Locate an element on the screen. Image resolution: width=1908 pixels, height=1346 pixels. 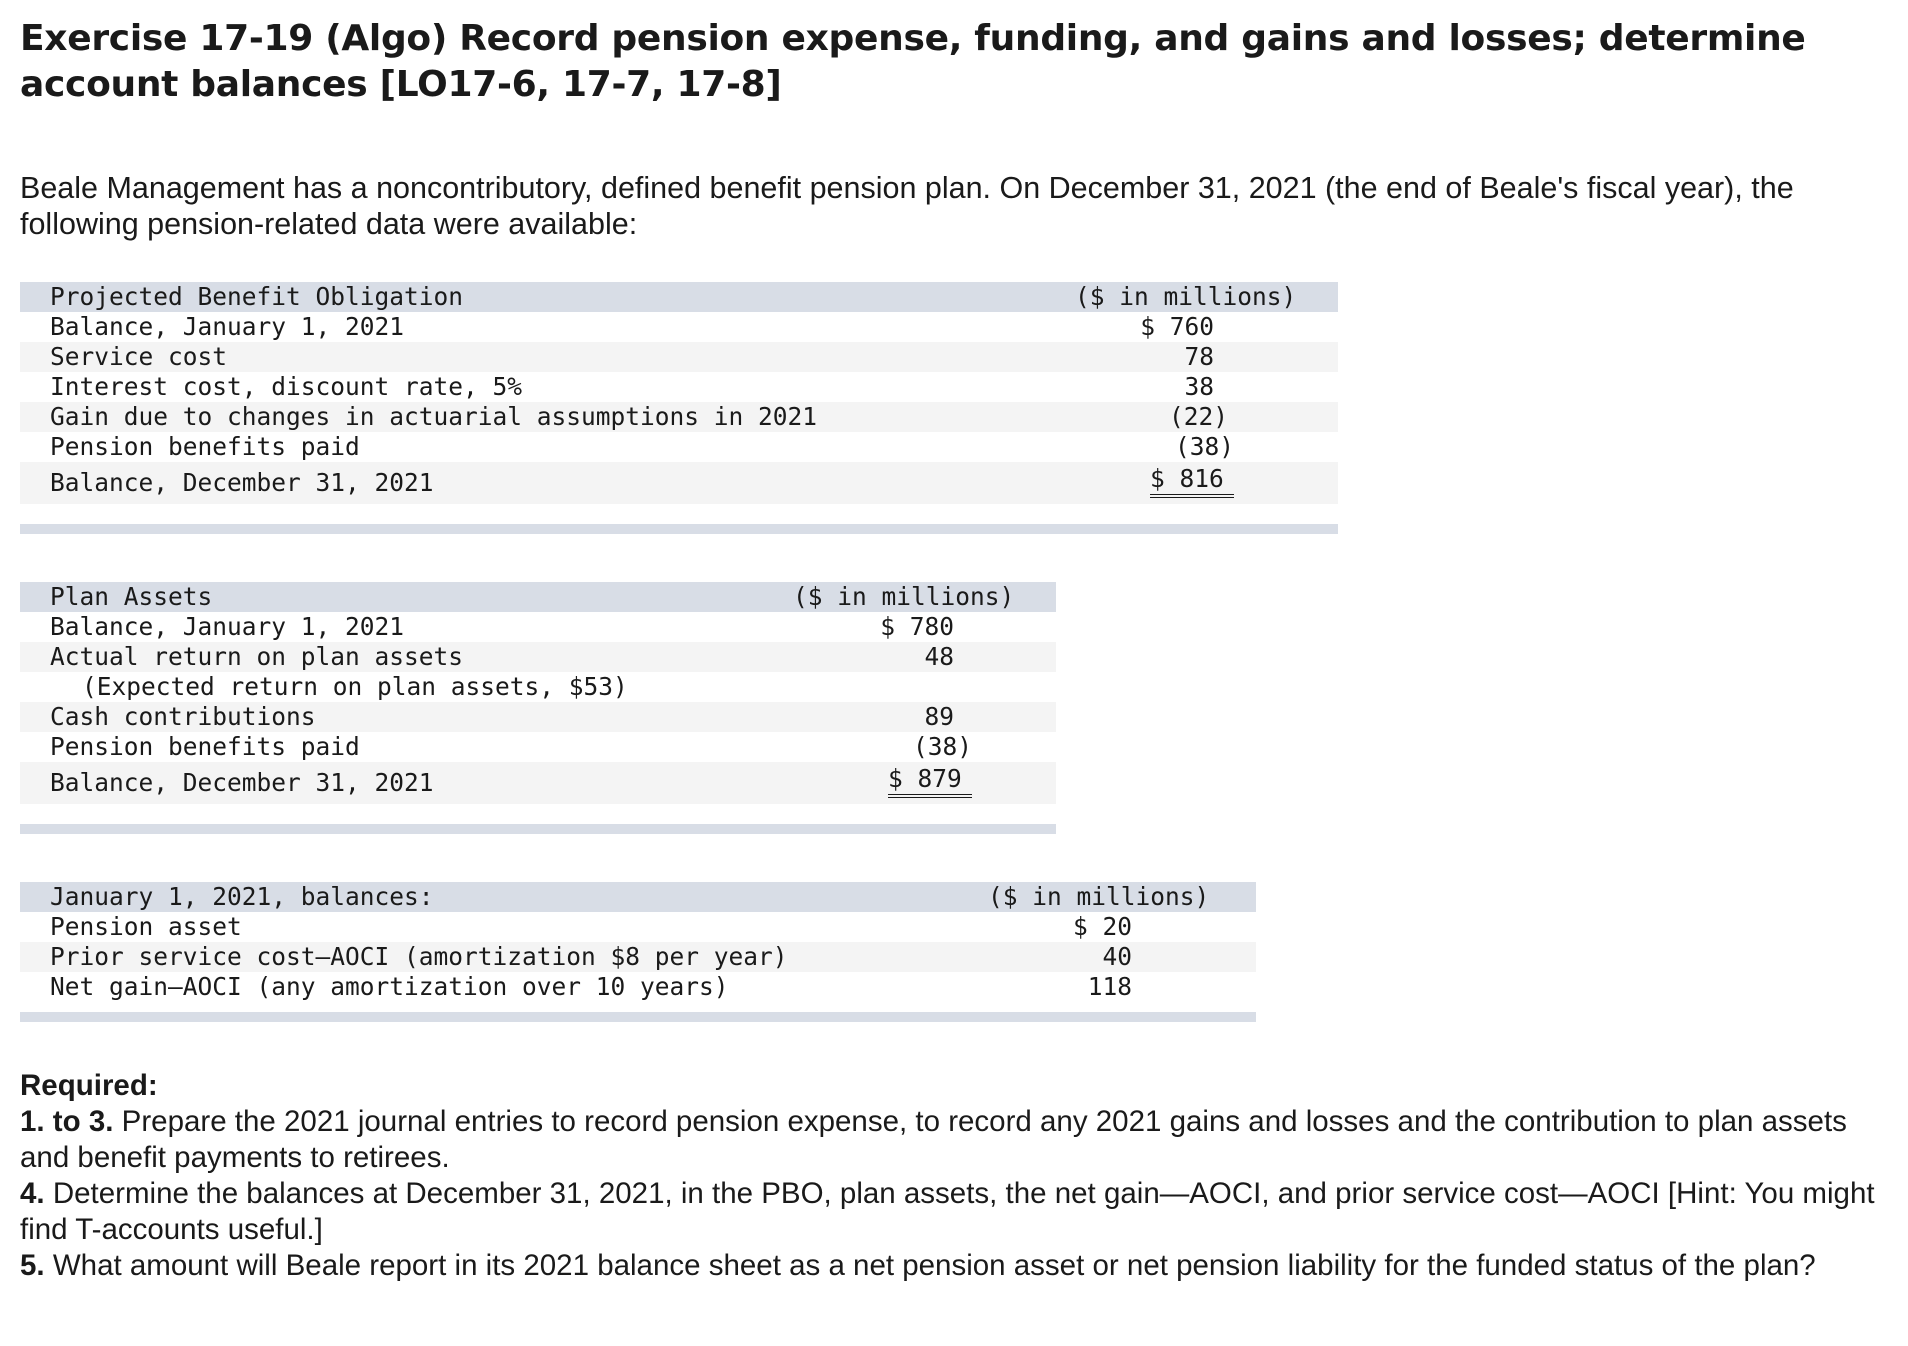
table-row: (Expected return on plan assets, $53) is located at coordinates (355, 686).